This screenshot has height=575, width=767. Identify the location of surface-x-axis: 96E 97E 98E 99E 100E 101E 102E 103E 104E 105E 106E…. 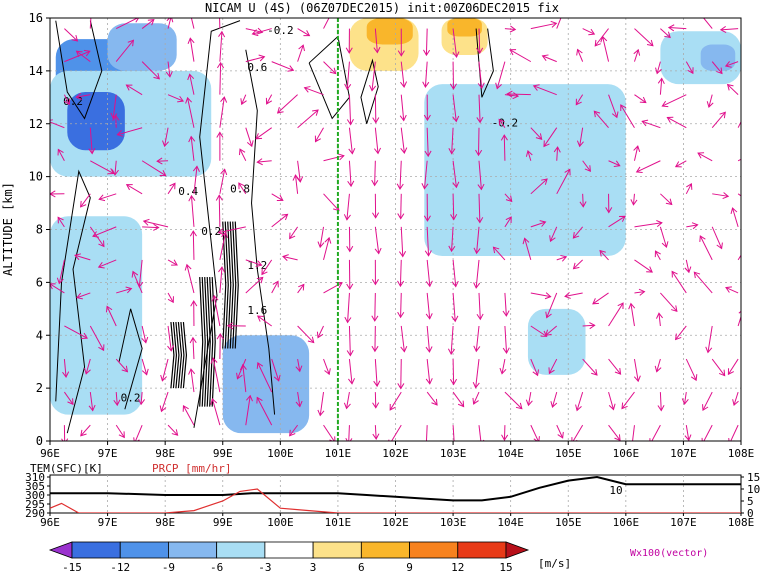
(397, 521).